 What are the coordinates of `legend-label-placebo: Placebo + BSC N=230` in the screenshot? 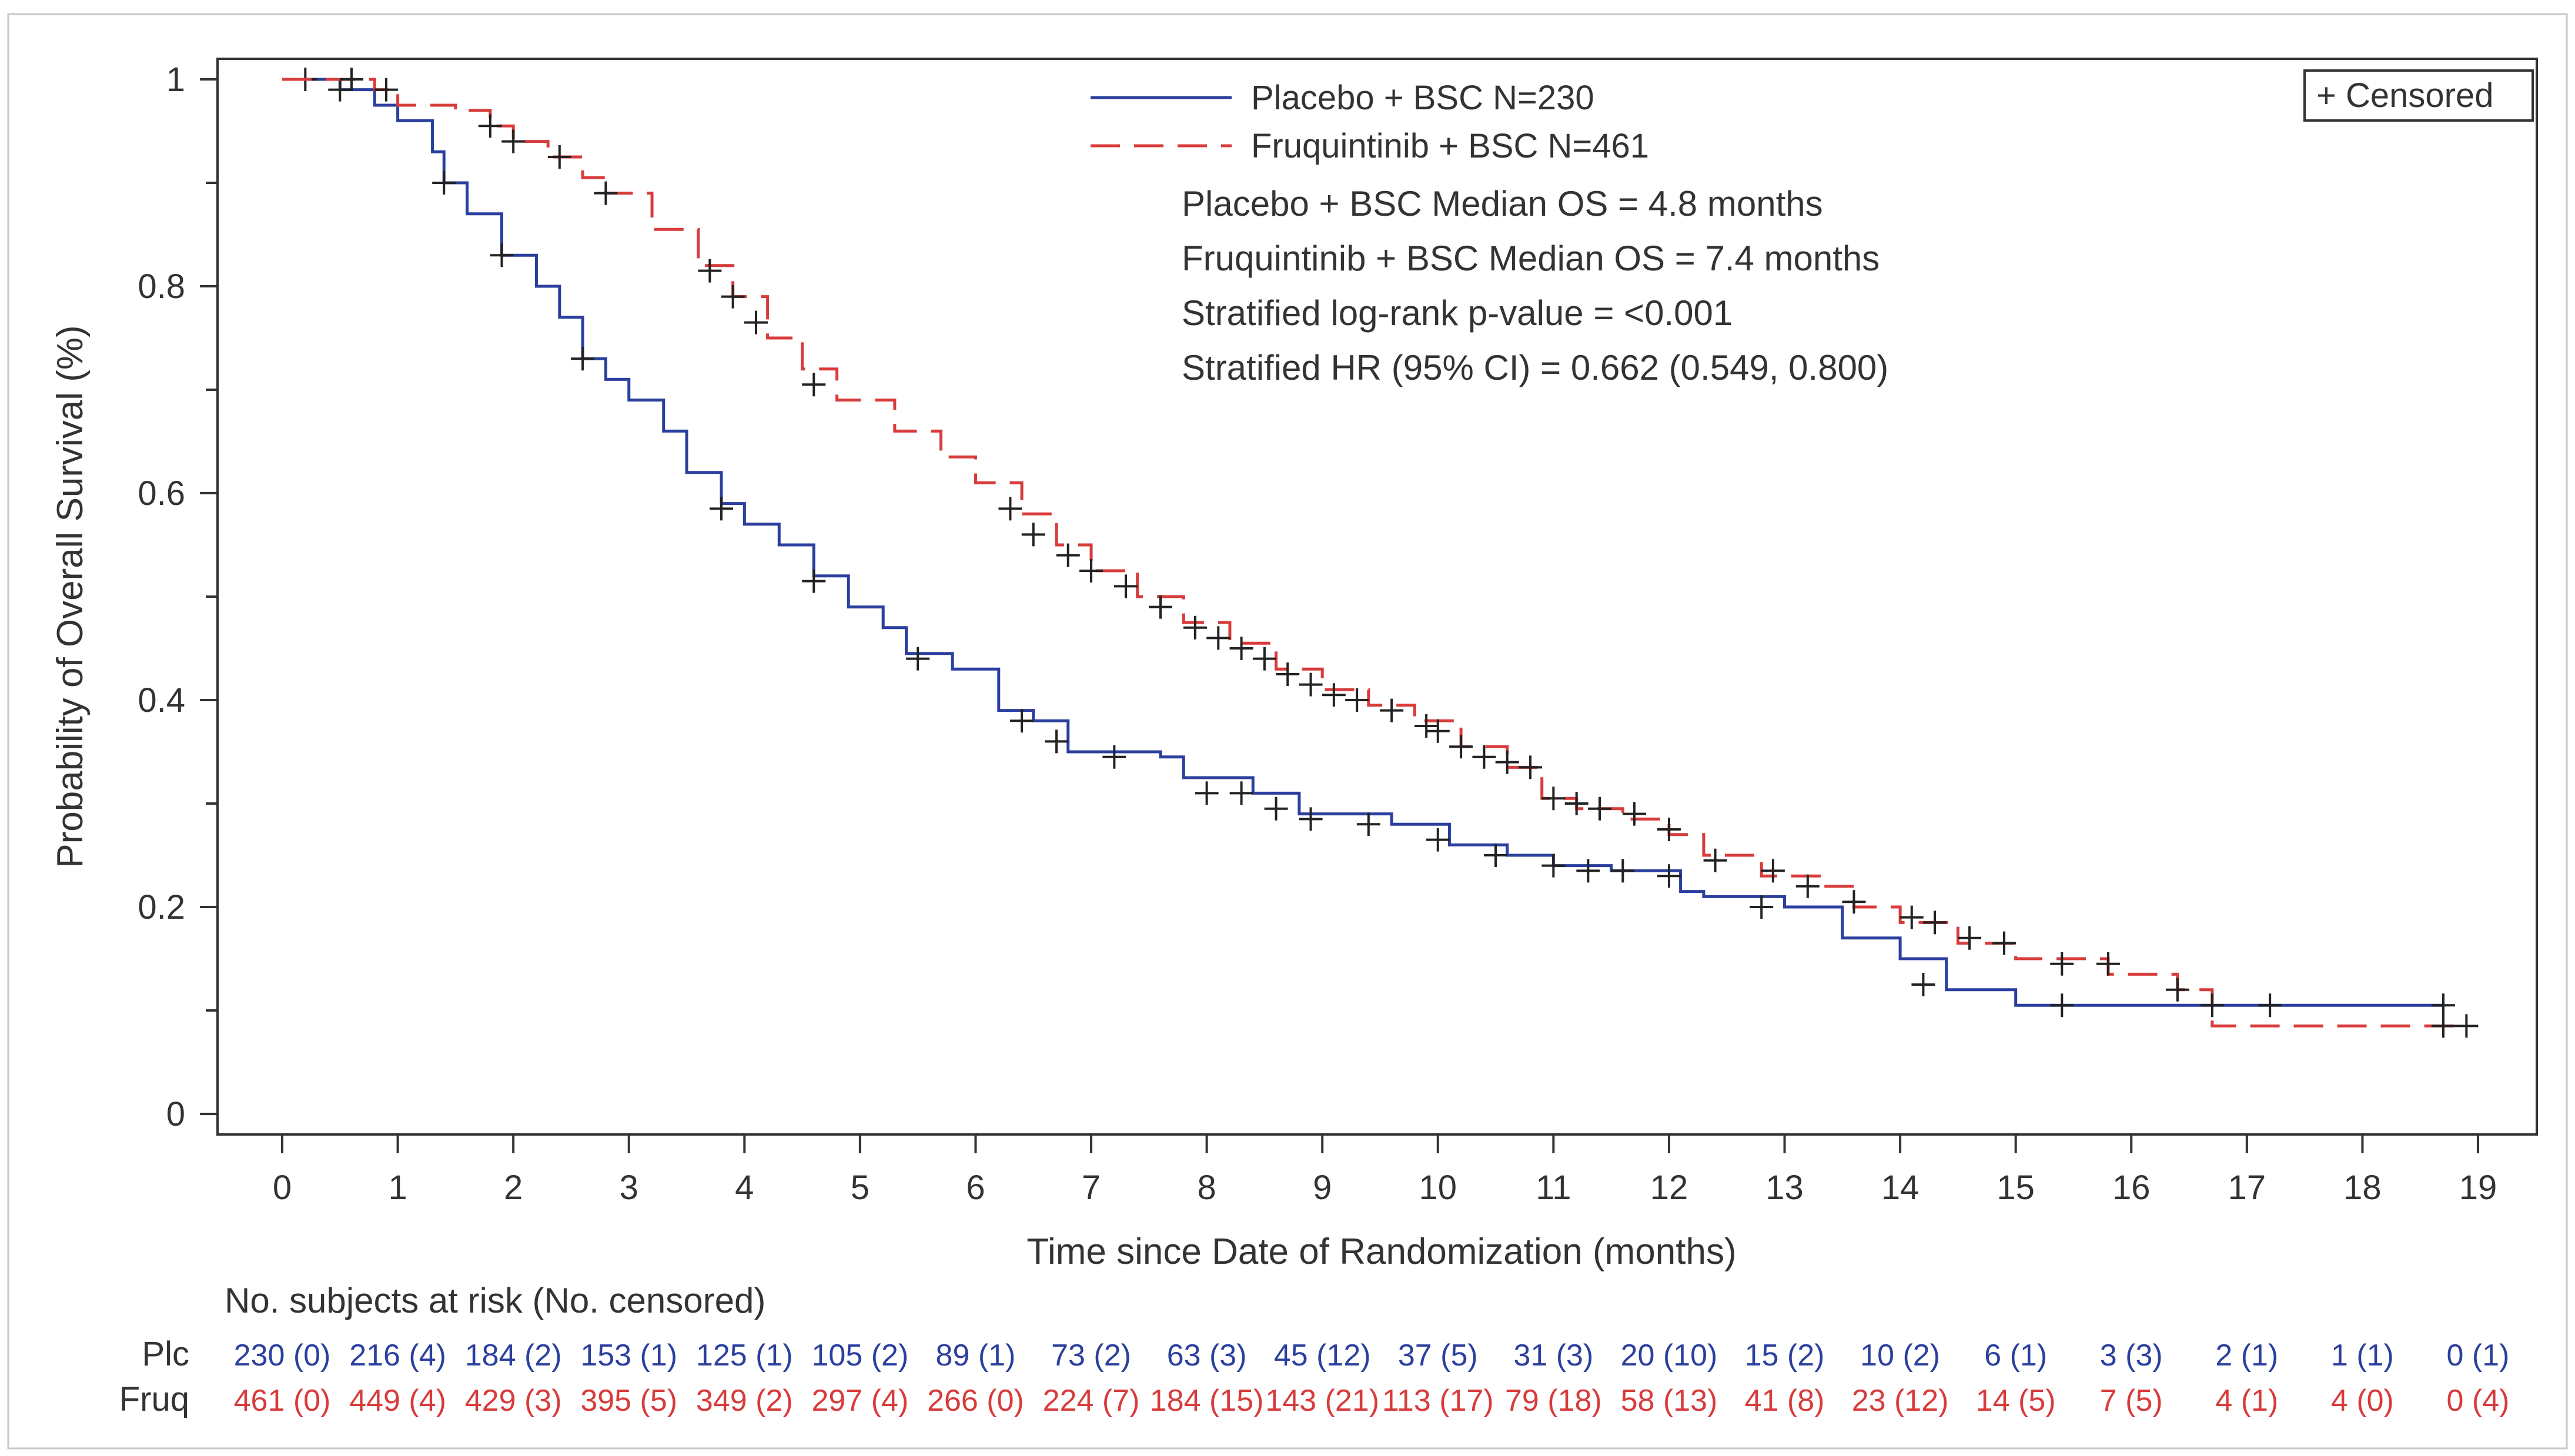 It's located at (1422, 98).